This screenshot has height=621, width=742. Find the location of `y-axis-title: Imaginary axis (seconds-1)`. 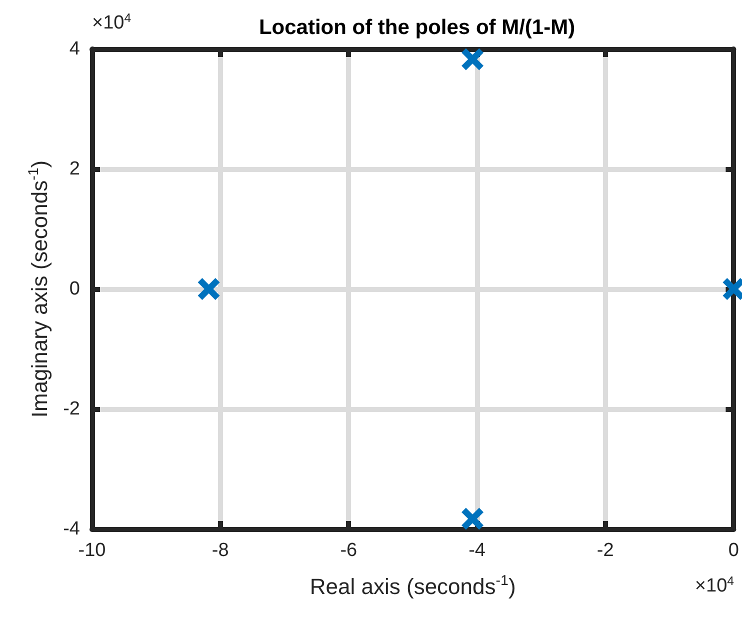

y-axis-title: Imaginary axis (seconds-1) is located at coordinates (39, 289).